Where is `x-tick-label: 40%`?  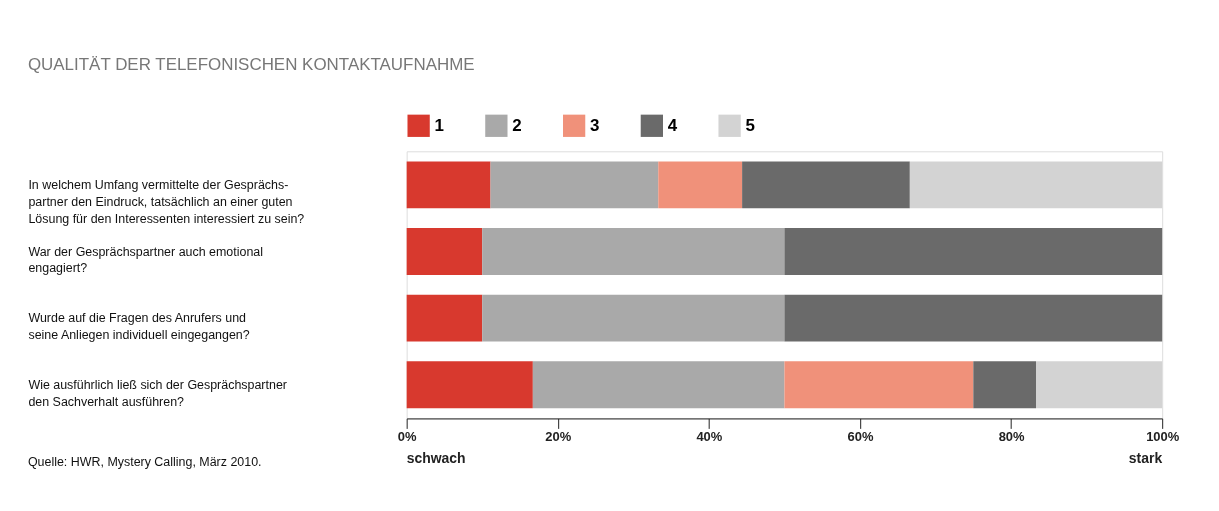
x-tick-label: 40% is located at coordinates (709, 436).